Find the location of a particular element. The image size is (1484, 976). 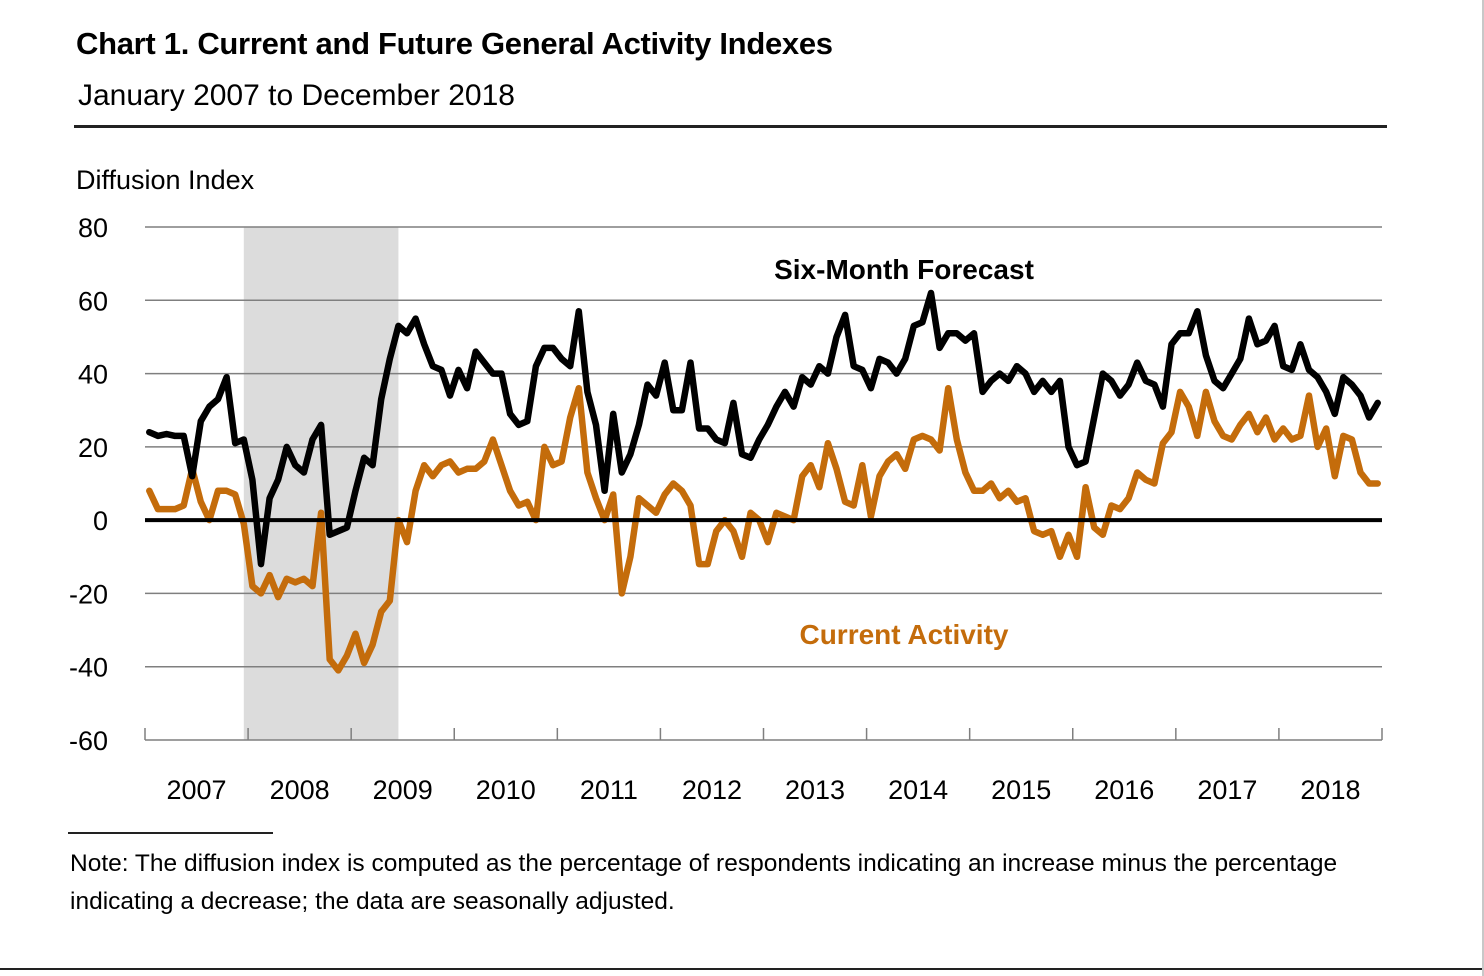

y-tick-label: -20 is located at coordinates (88, 594).